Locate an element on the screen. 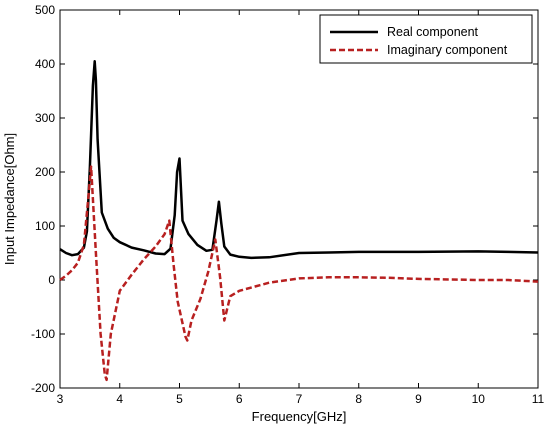 This screenshot has height=436, width=550. x-tick-label: 5 is located at coordinates (179, 399).